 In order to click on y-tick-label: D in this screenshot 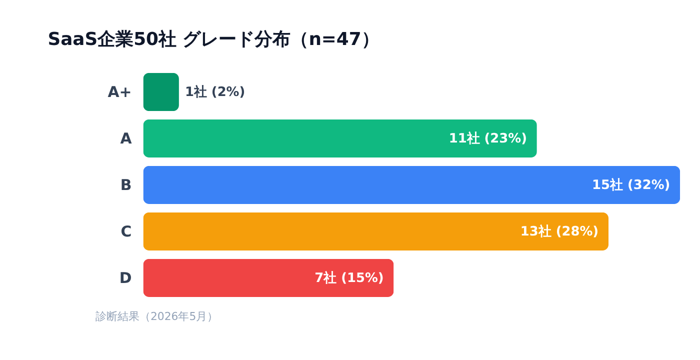, I will do `click(125, 277)`.